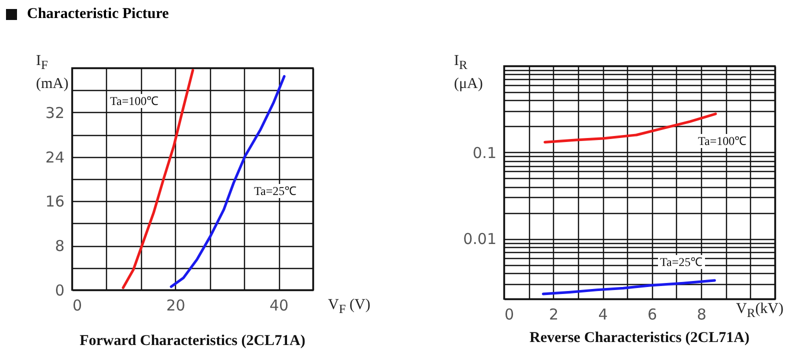 The image size is (800, 356). What do you see at coordinates (193, 341) in the screenshot?
I see `text: Forward Characteristics (2CL71A)` at bounding box center [193, 341].